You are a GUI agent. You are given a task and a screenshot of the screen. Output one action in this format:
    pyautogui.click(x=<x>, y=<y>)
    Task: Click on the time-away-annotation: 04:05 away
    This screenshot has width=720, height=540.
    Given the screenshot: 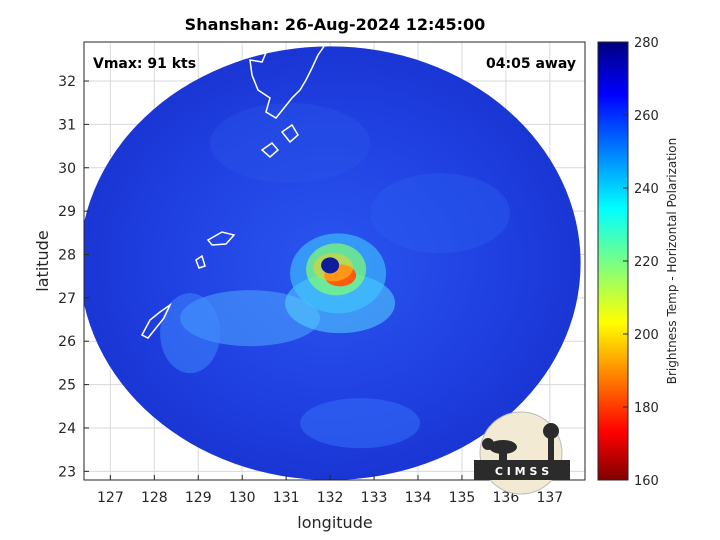 What is the action you would take?
    pyautogui.click(x=531, y=64)
    